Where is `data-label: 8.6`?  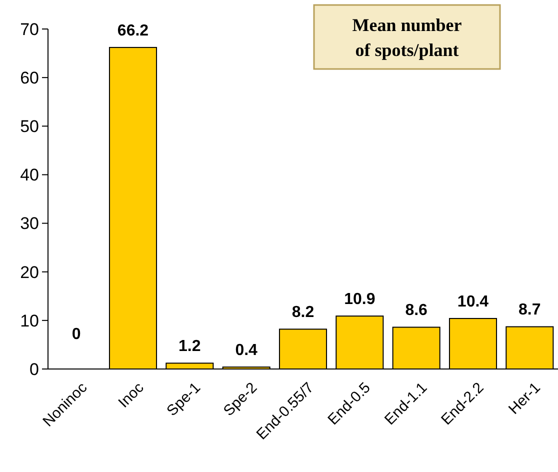
data-label: 8.6 is located at coordinates (416, 311).